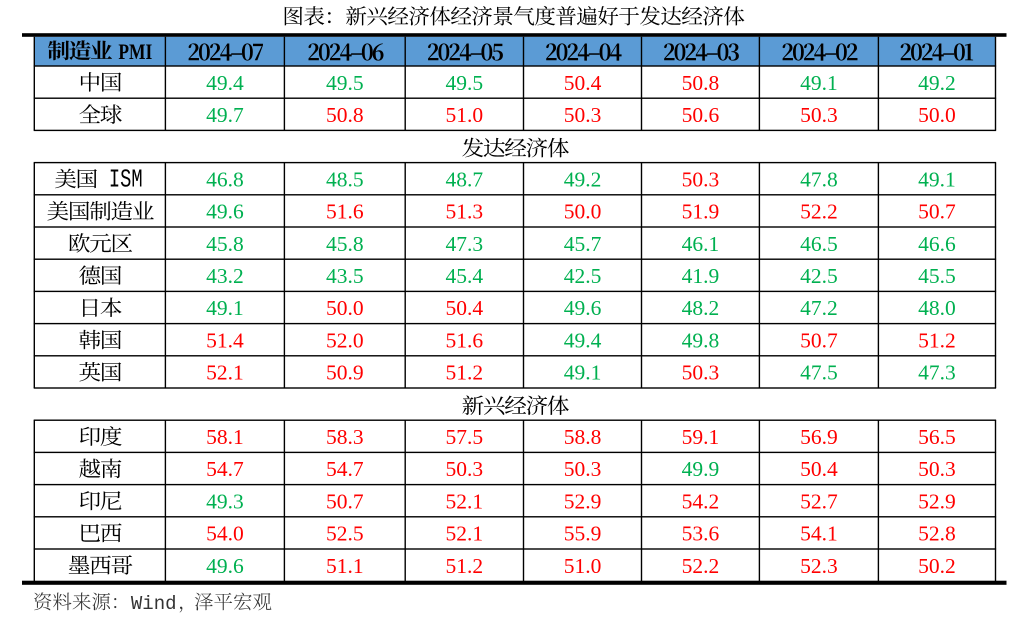 This screenshot has width=1011, height=621. I want to click on svg-text: 45.5, so click(937, 276).